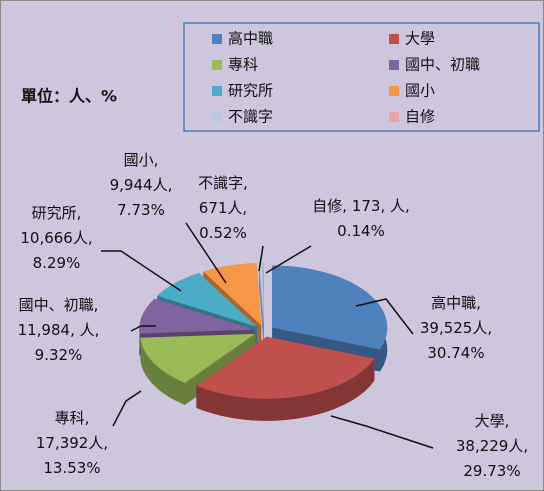 This screenshot has width=544, height=491. Describe the element at coordinates (220, 208) in the screenshot. I see `label-value: 671人` at that location.